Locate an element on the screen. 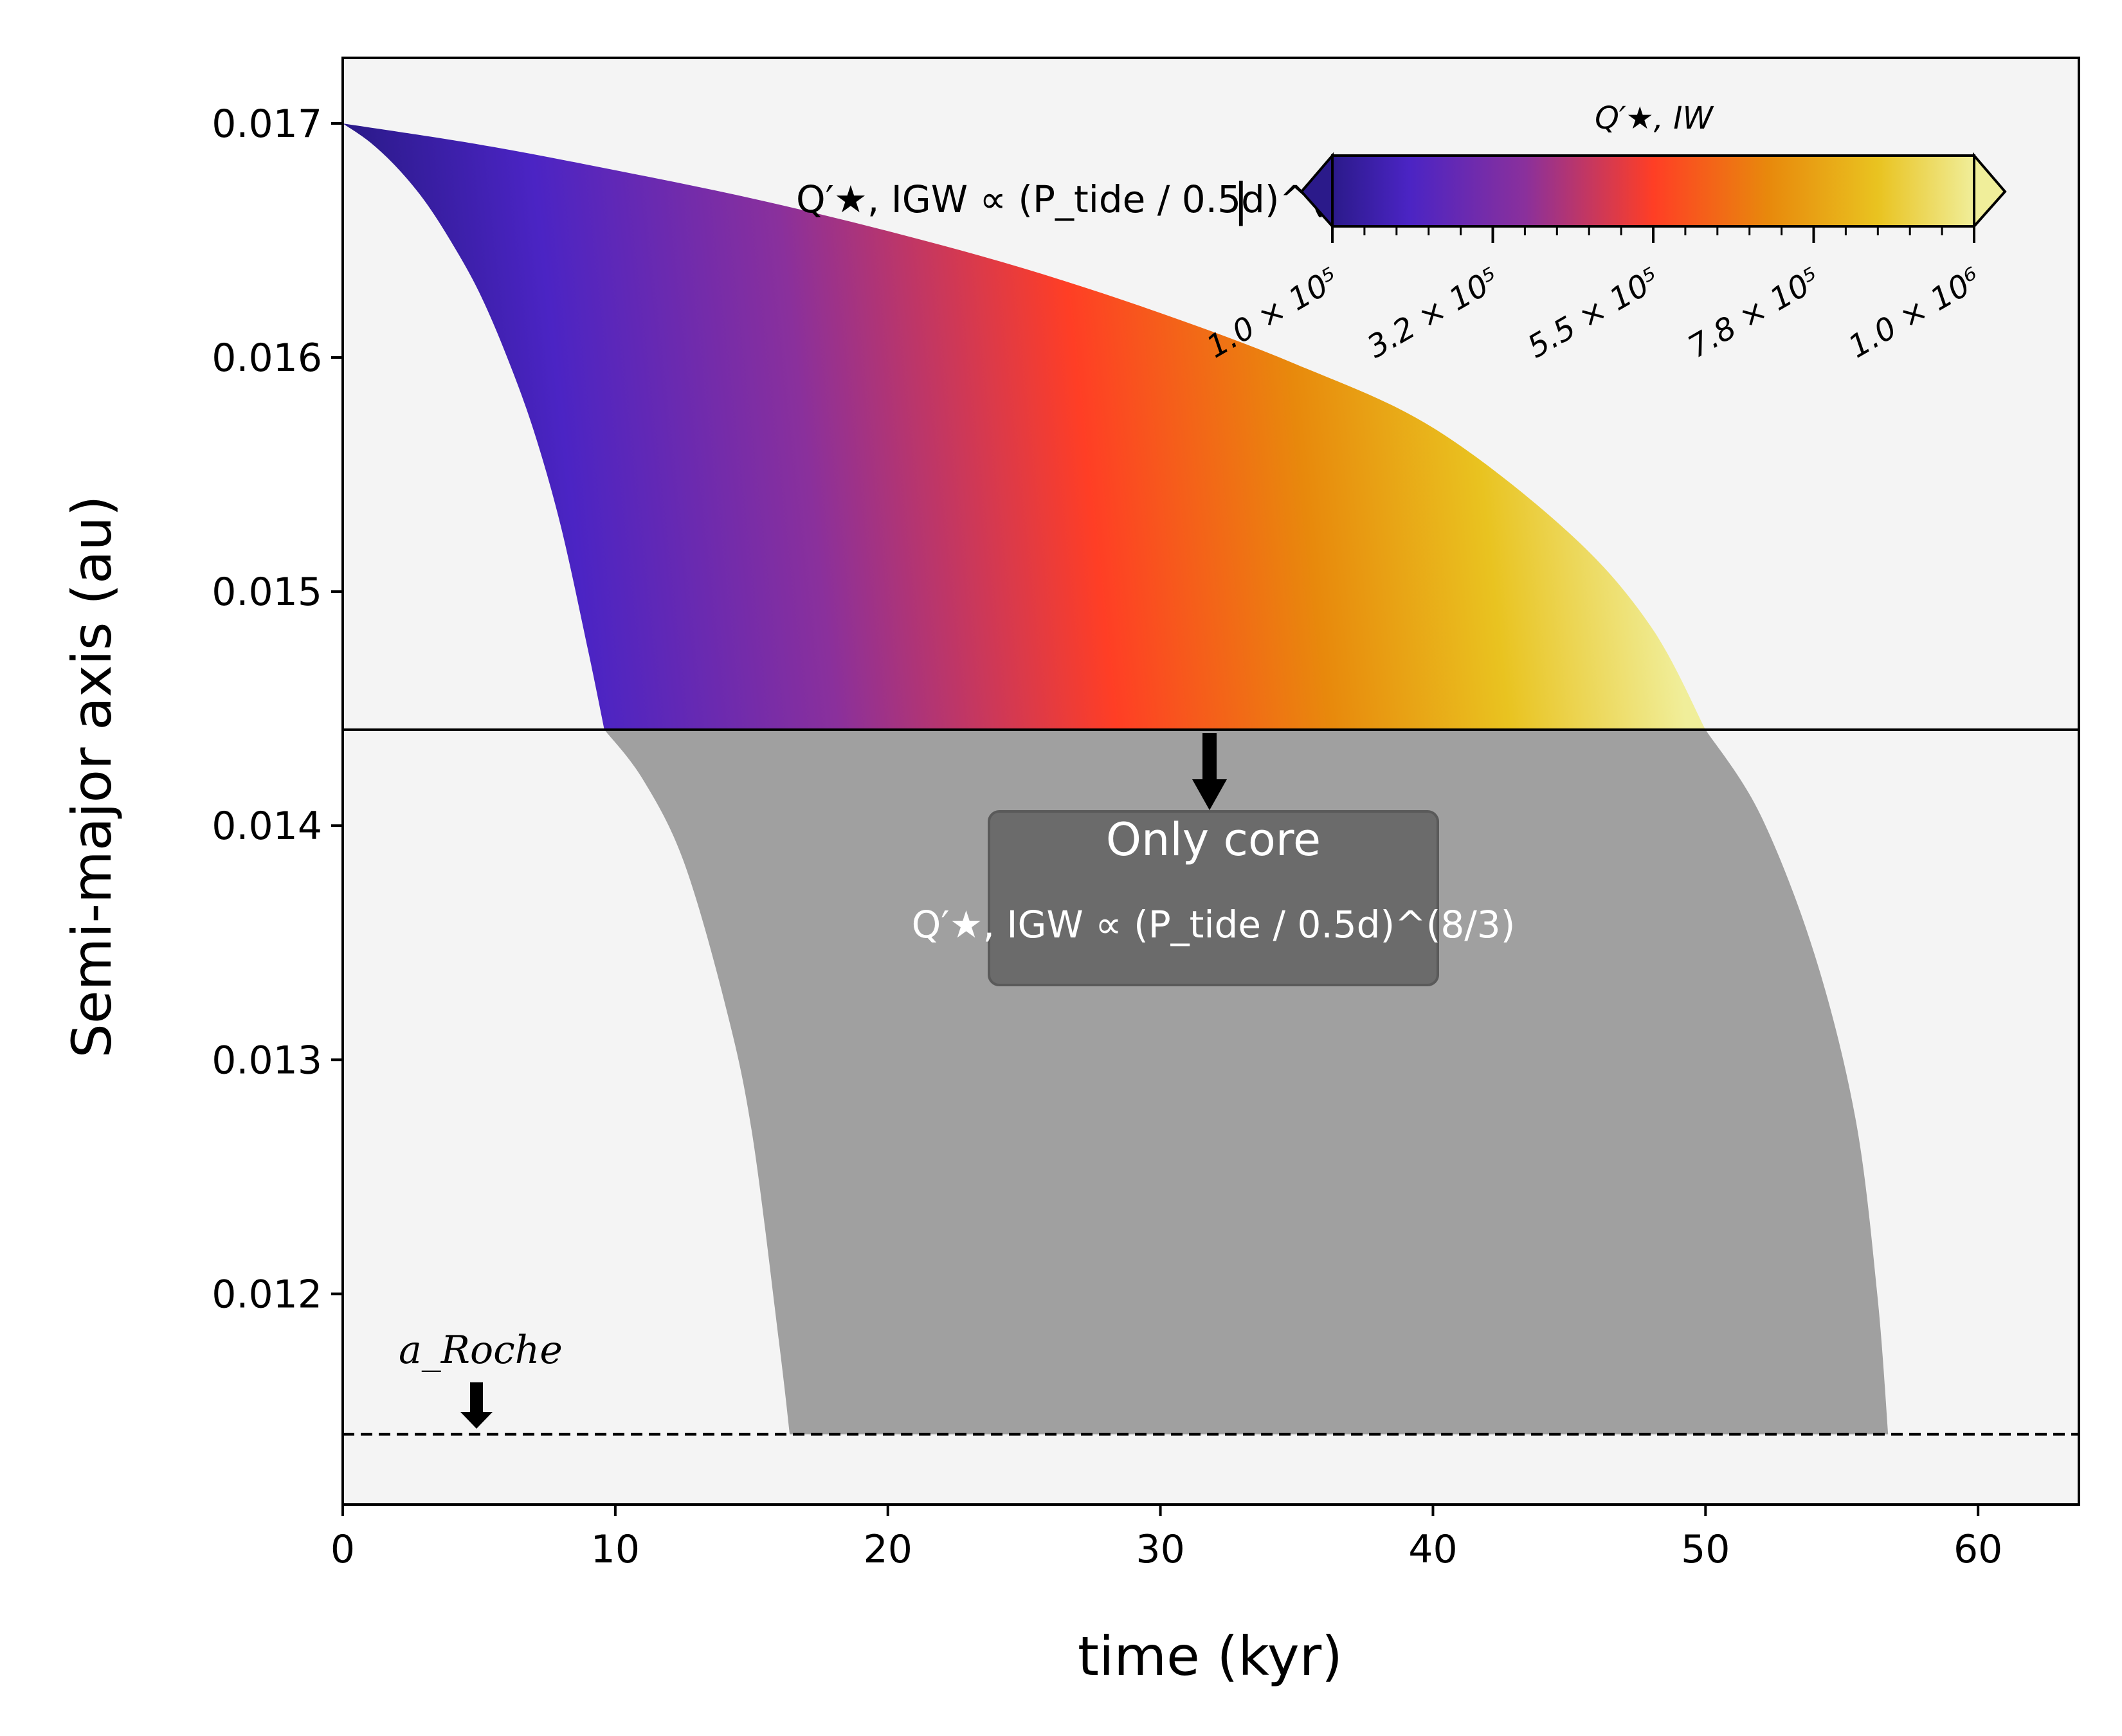 This screenshot has width=2122, height=1736. y-tick-label: 0.013 is located at coordinates (267, 1060).